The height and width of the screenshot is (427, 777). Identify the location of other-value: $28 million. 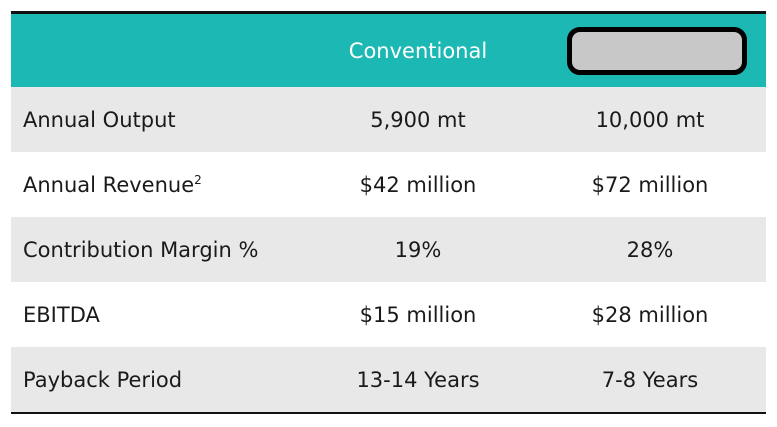
(650, 314).